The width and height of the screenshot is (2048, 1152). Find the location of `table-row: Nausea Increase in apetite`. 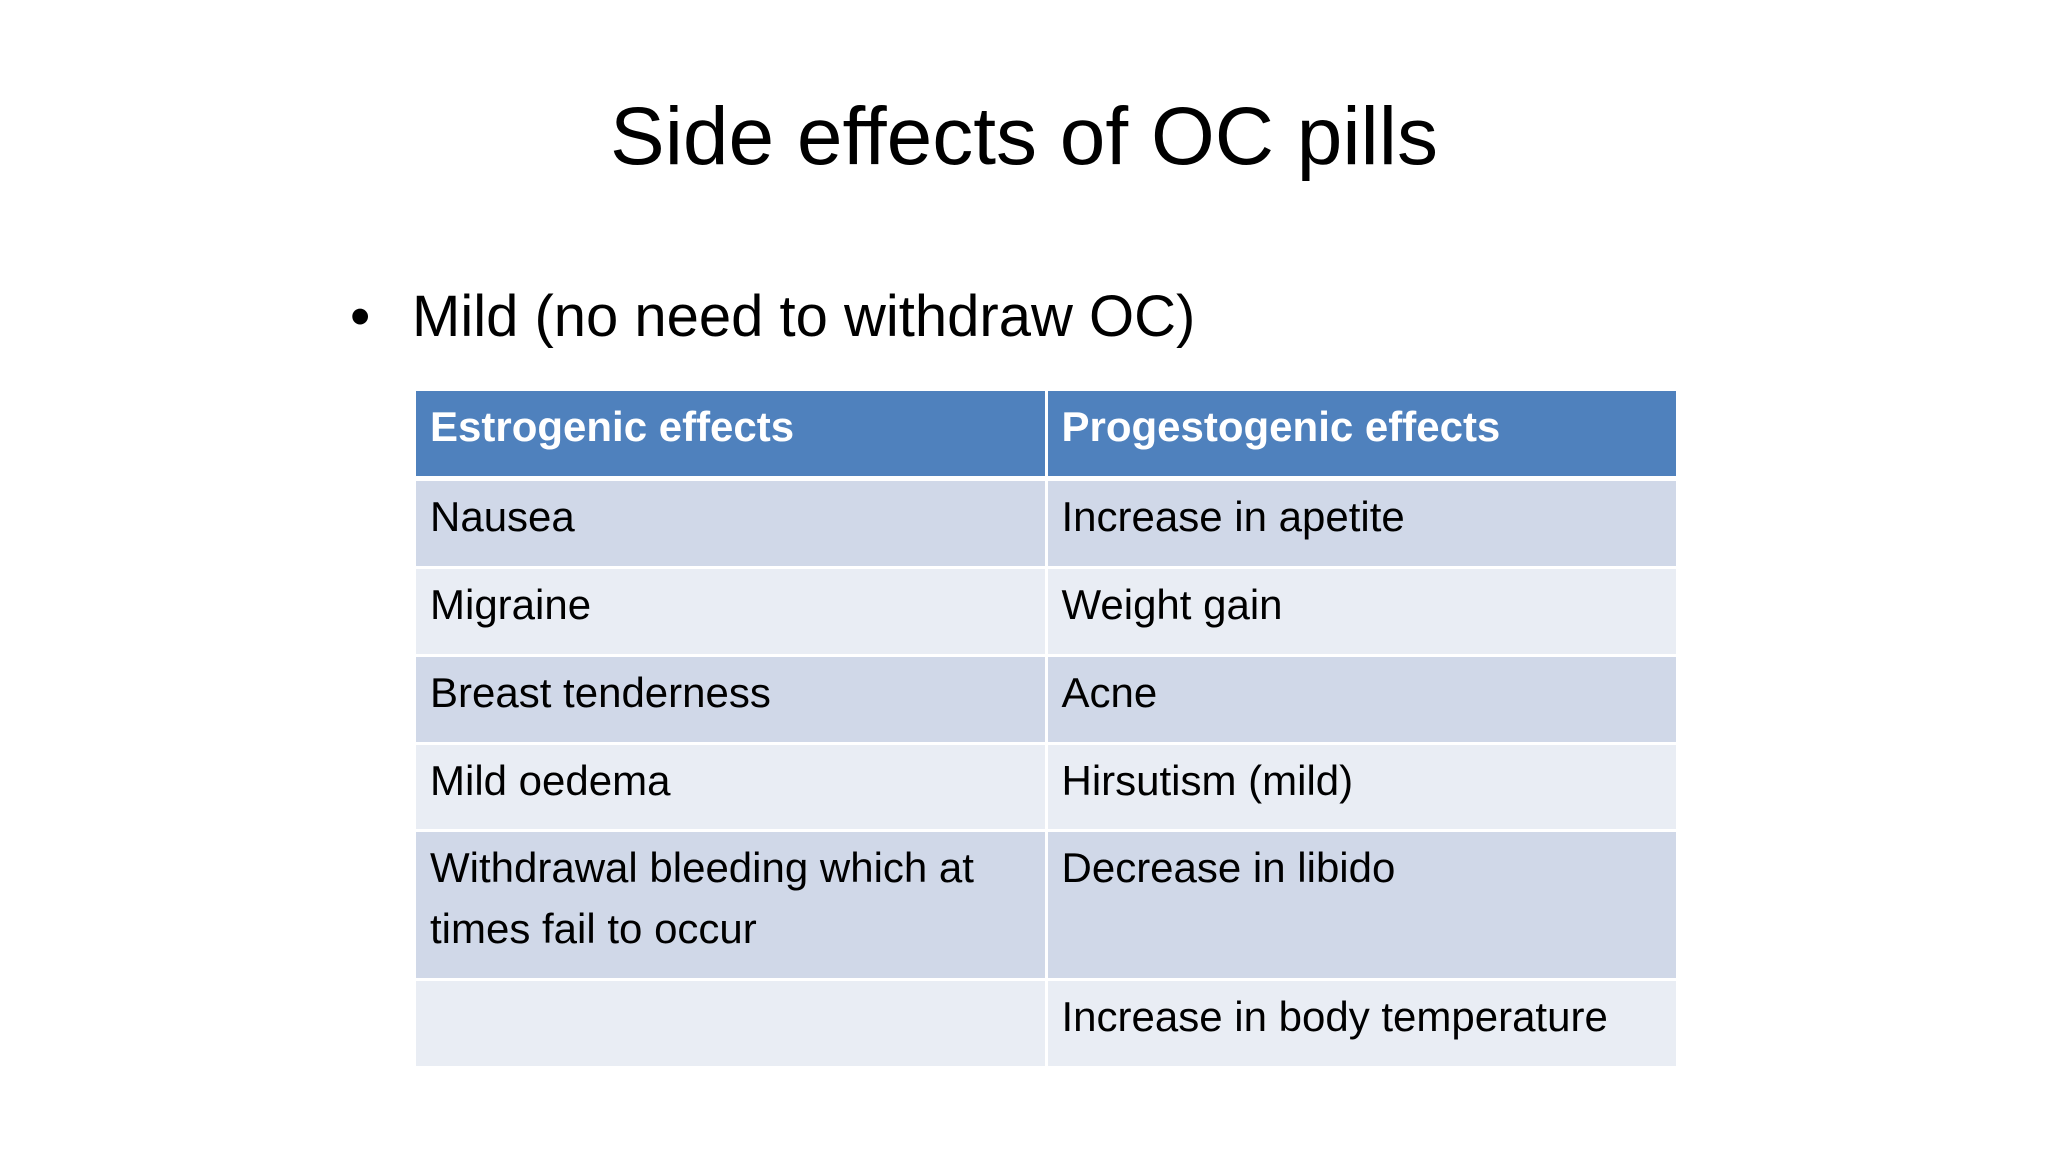

table-row: Nausea Increase in apetite is located at coordinates (1046, 522).